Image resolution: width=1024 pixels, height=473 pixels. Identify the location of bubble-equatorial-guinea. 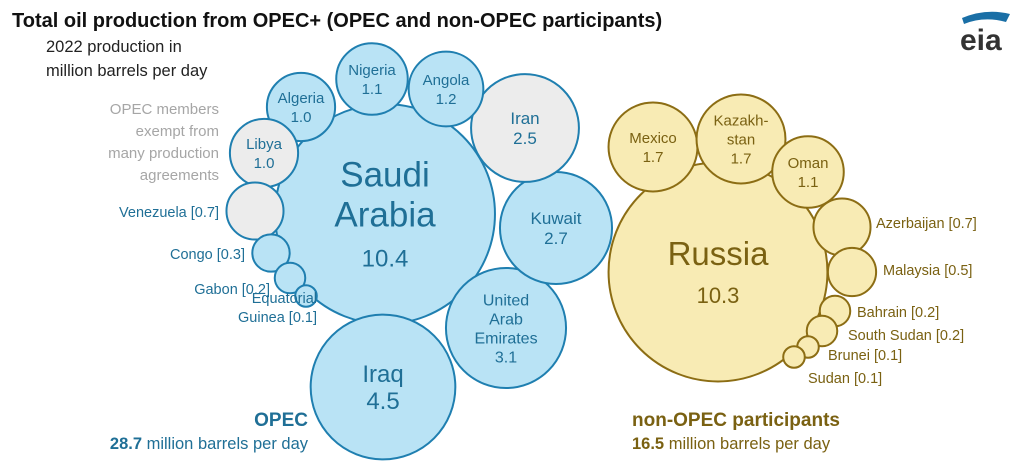
(306, 296).